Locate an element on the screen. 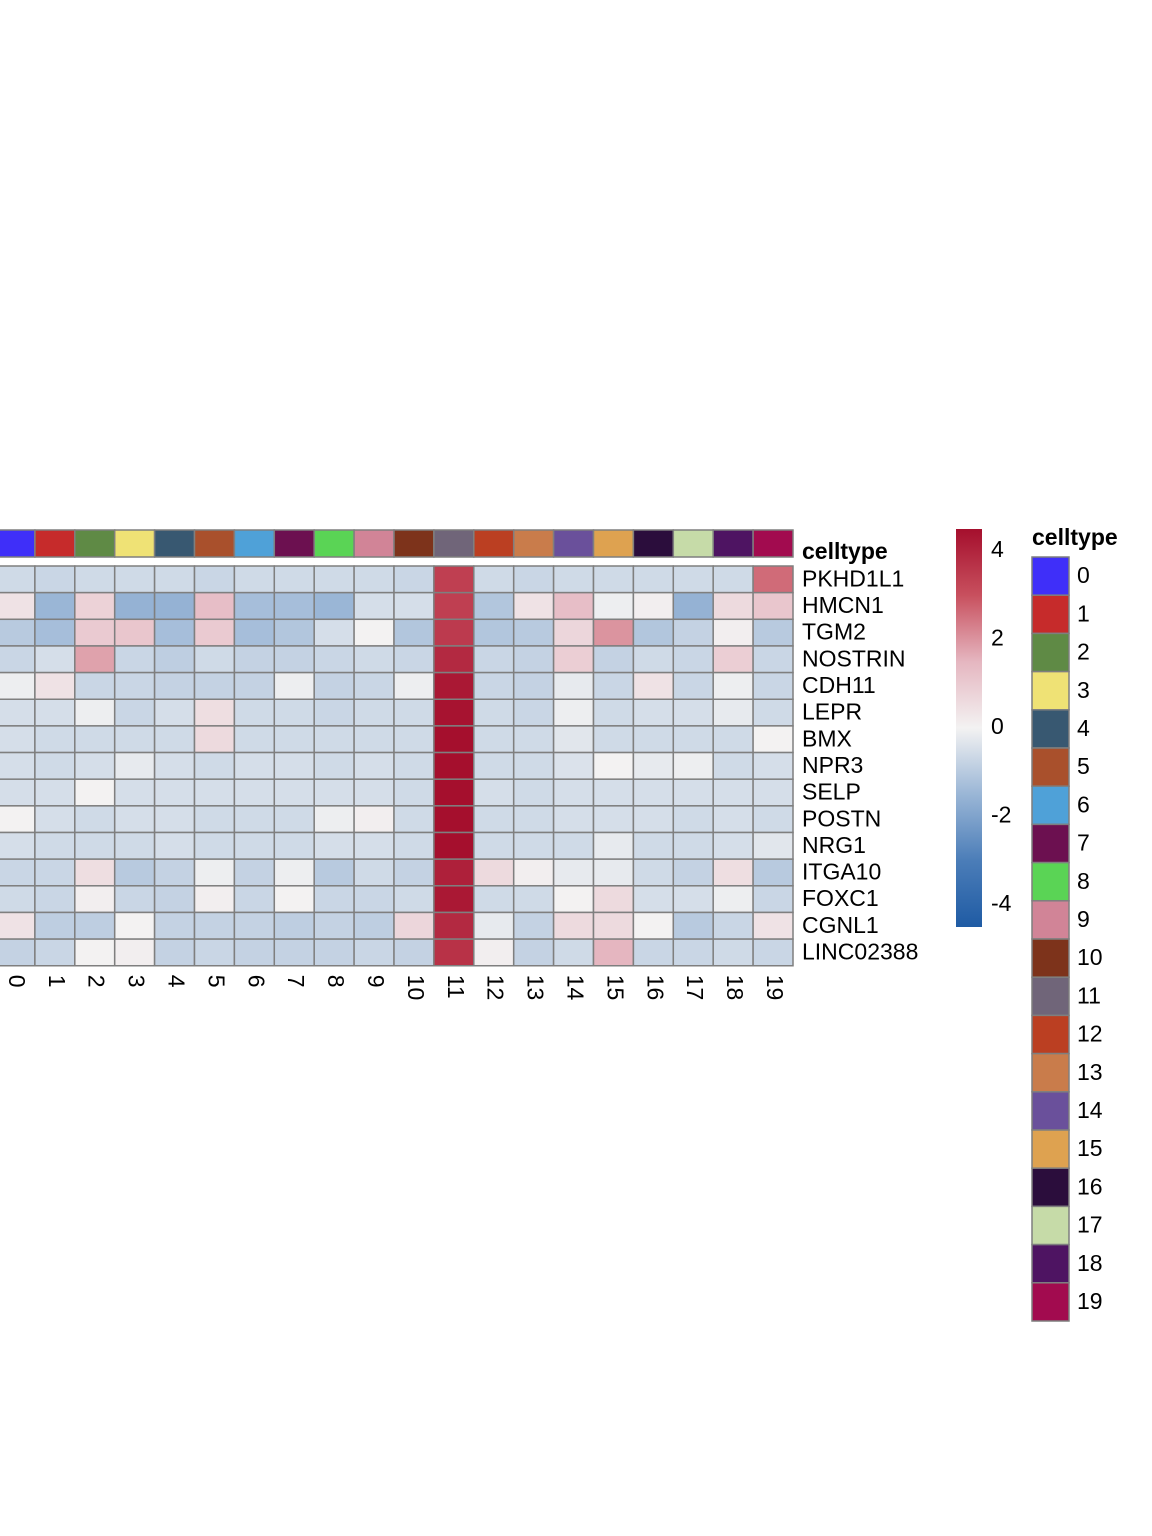 Image resolution: width=1152 pixels, height=1536 pixels. column-label: 1 is located at coordinates (57, 981).